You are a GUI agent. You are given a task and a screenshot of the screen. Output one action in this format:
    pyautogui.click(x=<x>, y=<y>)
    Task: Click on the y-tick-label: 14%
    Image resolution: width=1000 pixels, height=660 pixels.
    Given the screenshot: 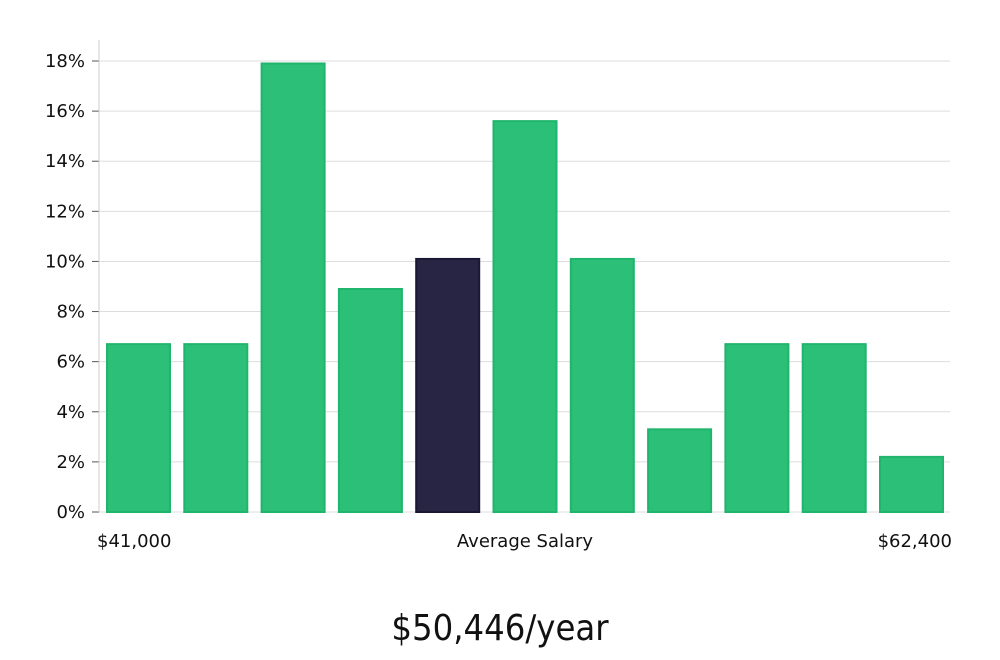 What is the action you would take?
    pyautogui.click(x=65, y=161)
    